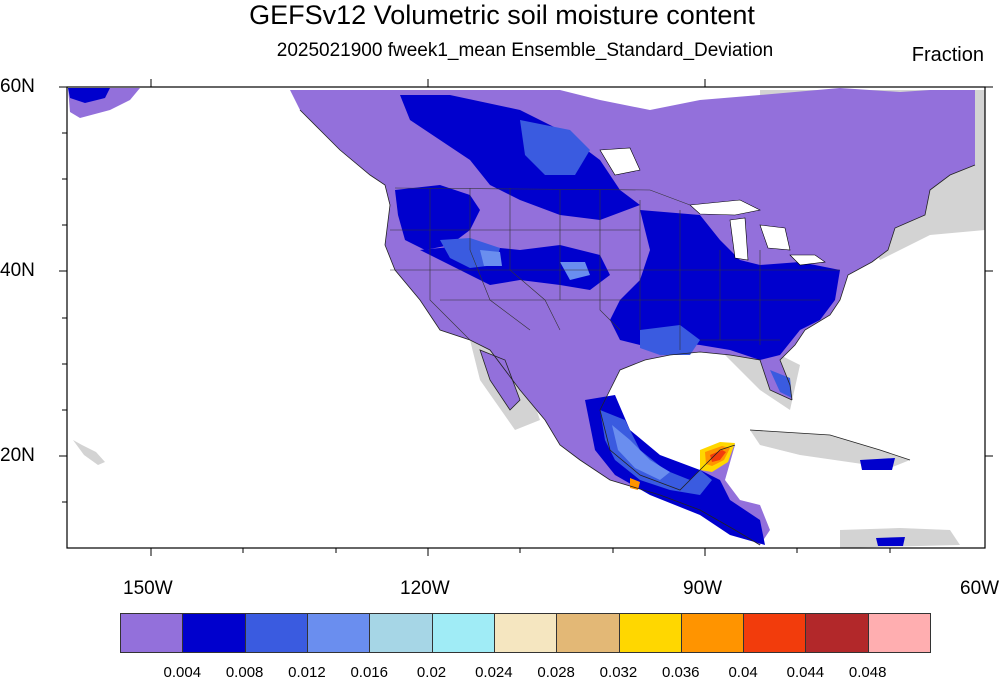 This screenshot has width=1004, height=681. I want to click on lon-label-90w: 90W, so click(703, 588).